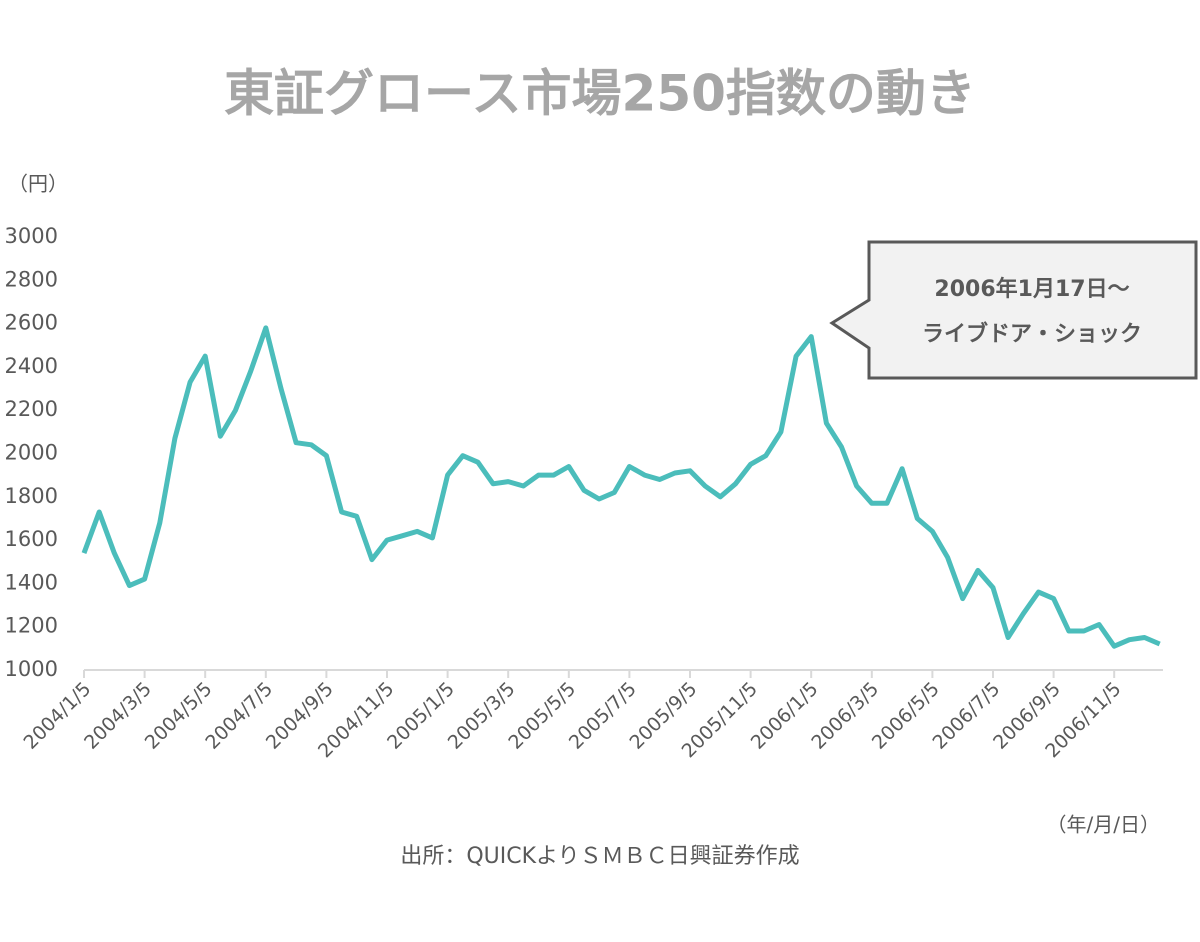 This screenshot has width=1200, height=942. Describe the element at coordinates (1031, 289) in the screenshot. I see `callout-text: 2006年1月17日～` at that location.